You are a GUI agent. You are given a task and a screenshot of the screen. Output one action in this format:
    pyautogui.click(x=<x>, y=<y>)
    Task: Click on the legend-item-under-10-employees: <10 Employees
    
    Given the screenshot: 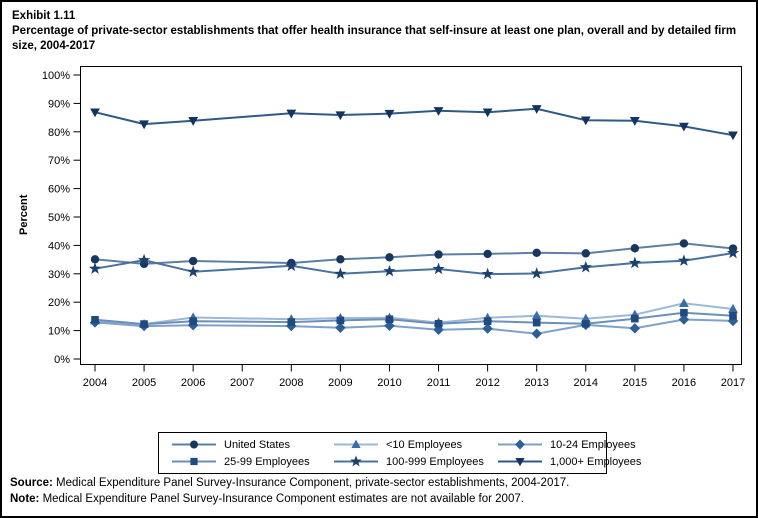 What is the action you would take?
    pyautogui.click(x=415, y=444)
    